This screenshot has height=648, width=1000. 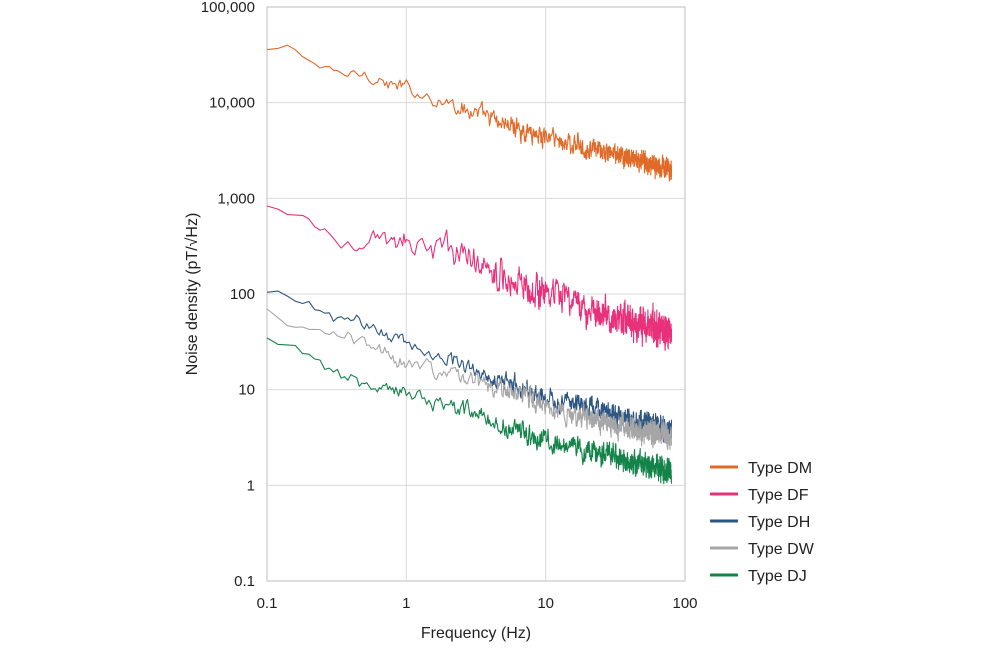 What do you see at coordinates (244, 581) in the screenshot?
I see `y-tick-label: 0.1` at bounding box center [244, 581].